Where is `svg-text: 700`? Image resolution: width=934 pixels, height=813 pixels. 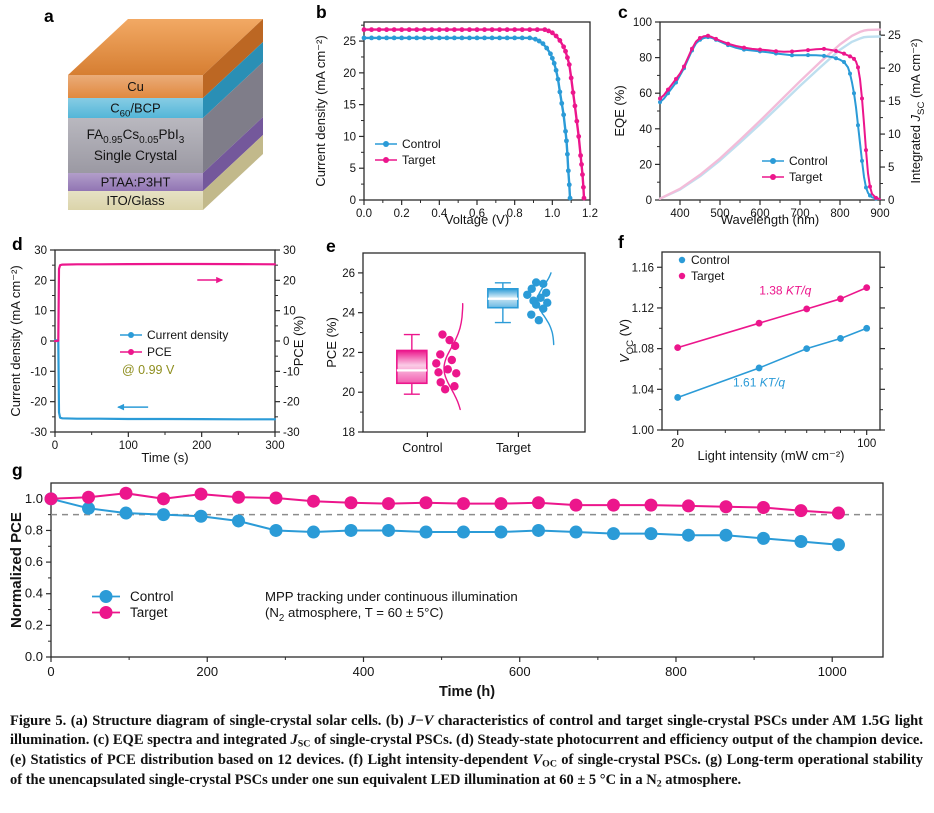 svg-text: 700 is located at coordinates (799, 214).